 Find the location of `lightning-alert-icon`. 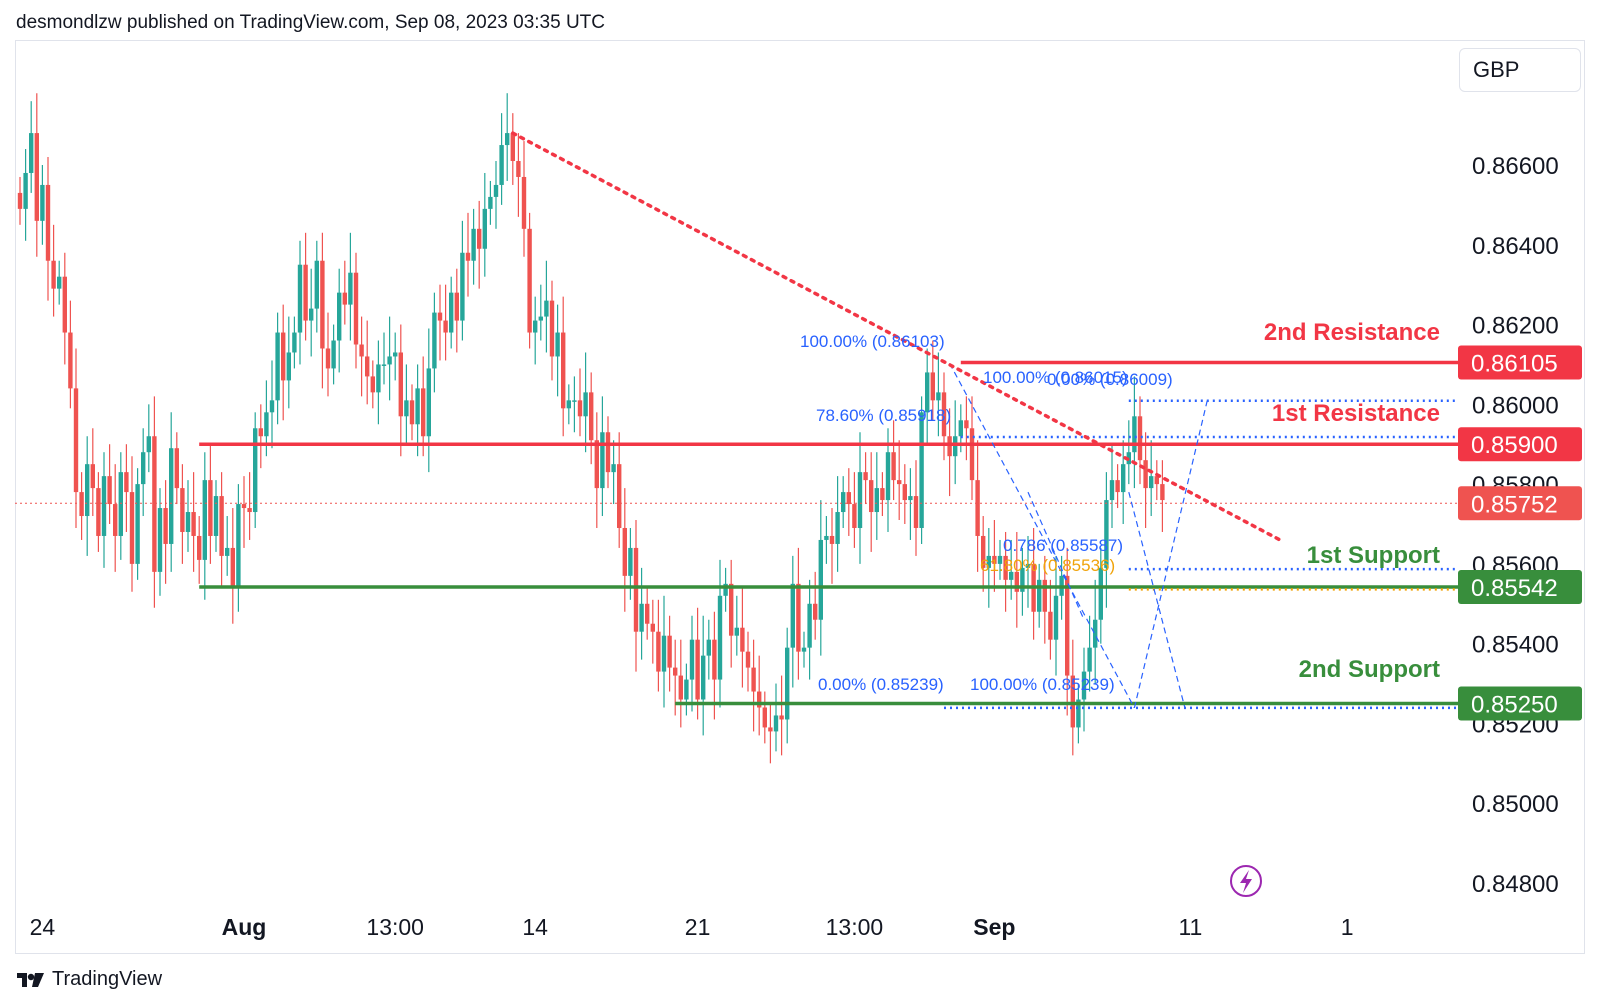

lightning-alert-icon is located at coordinates (1246, 881).